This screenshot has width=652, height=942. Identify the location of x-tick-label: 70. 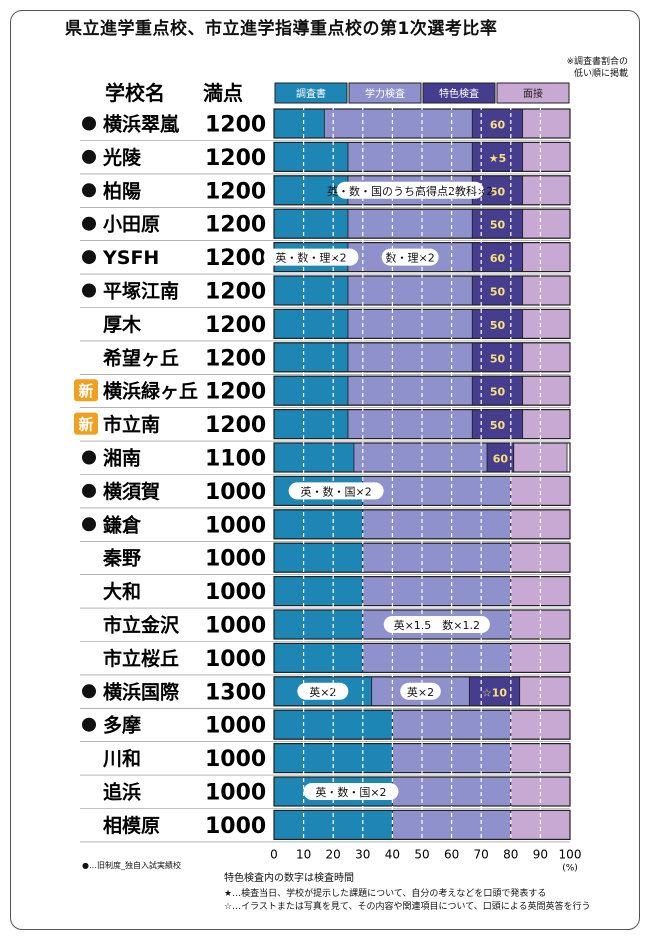
(481, 854).